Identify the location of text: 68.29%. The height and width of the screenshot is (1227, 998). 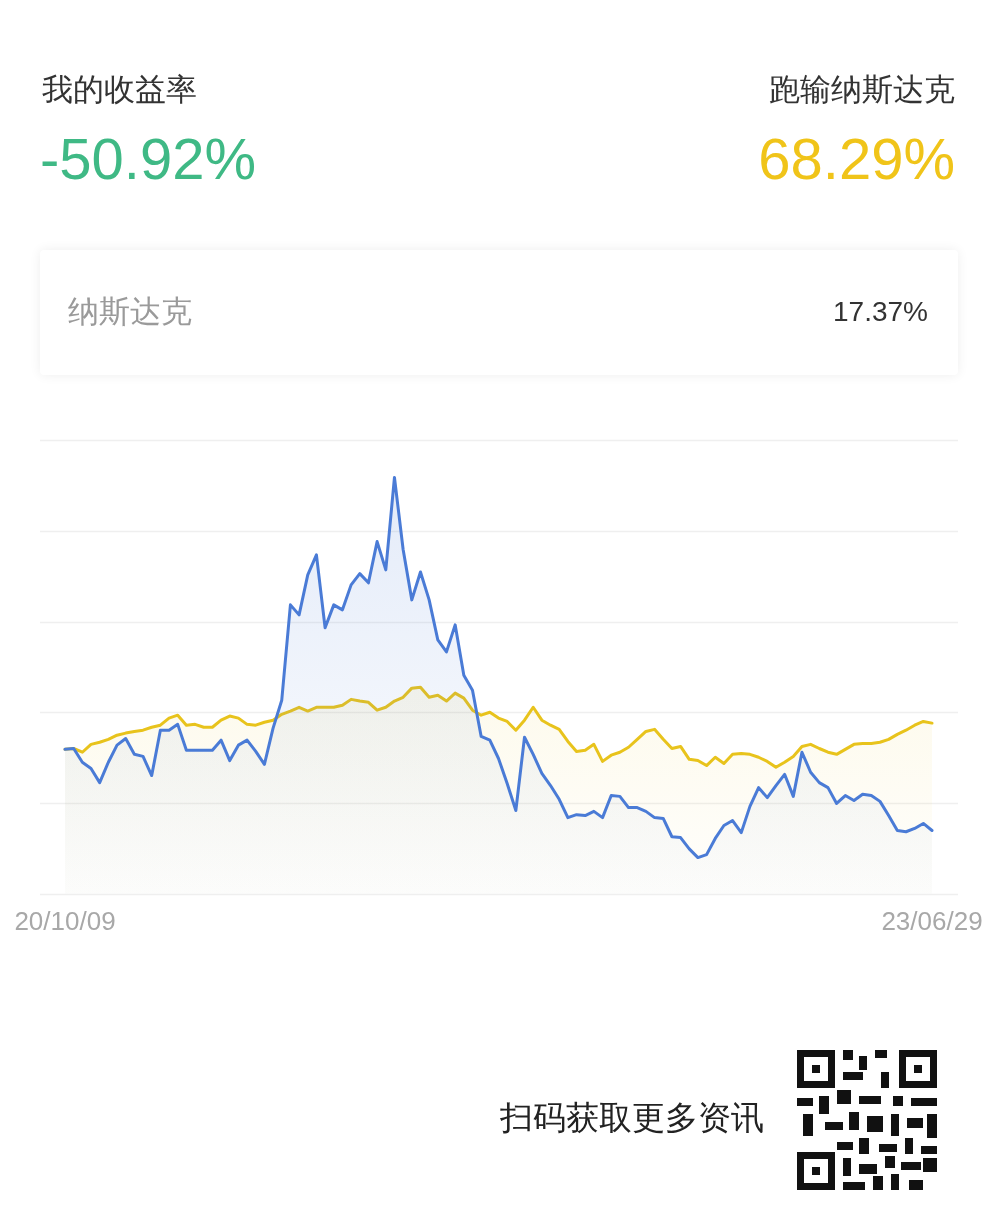
(856, 158).